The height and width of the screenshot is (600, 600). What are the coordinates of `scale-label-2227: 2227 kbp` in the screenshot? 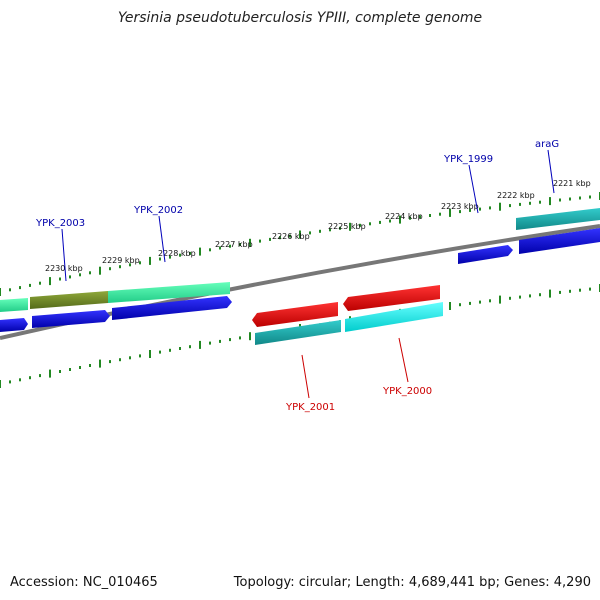 It's located at (234, 244).